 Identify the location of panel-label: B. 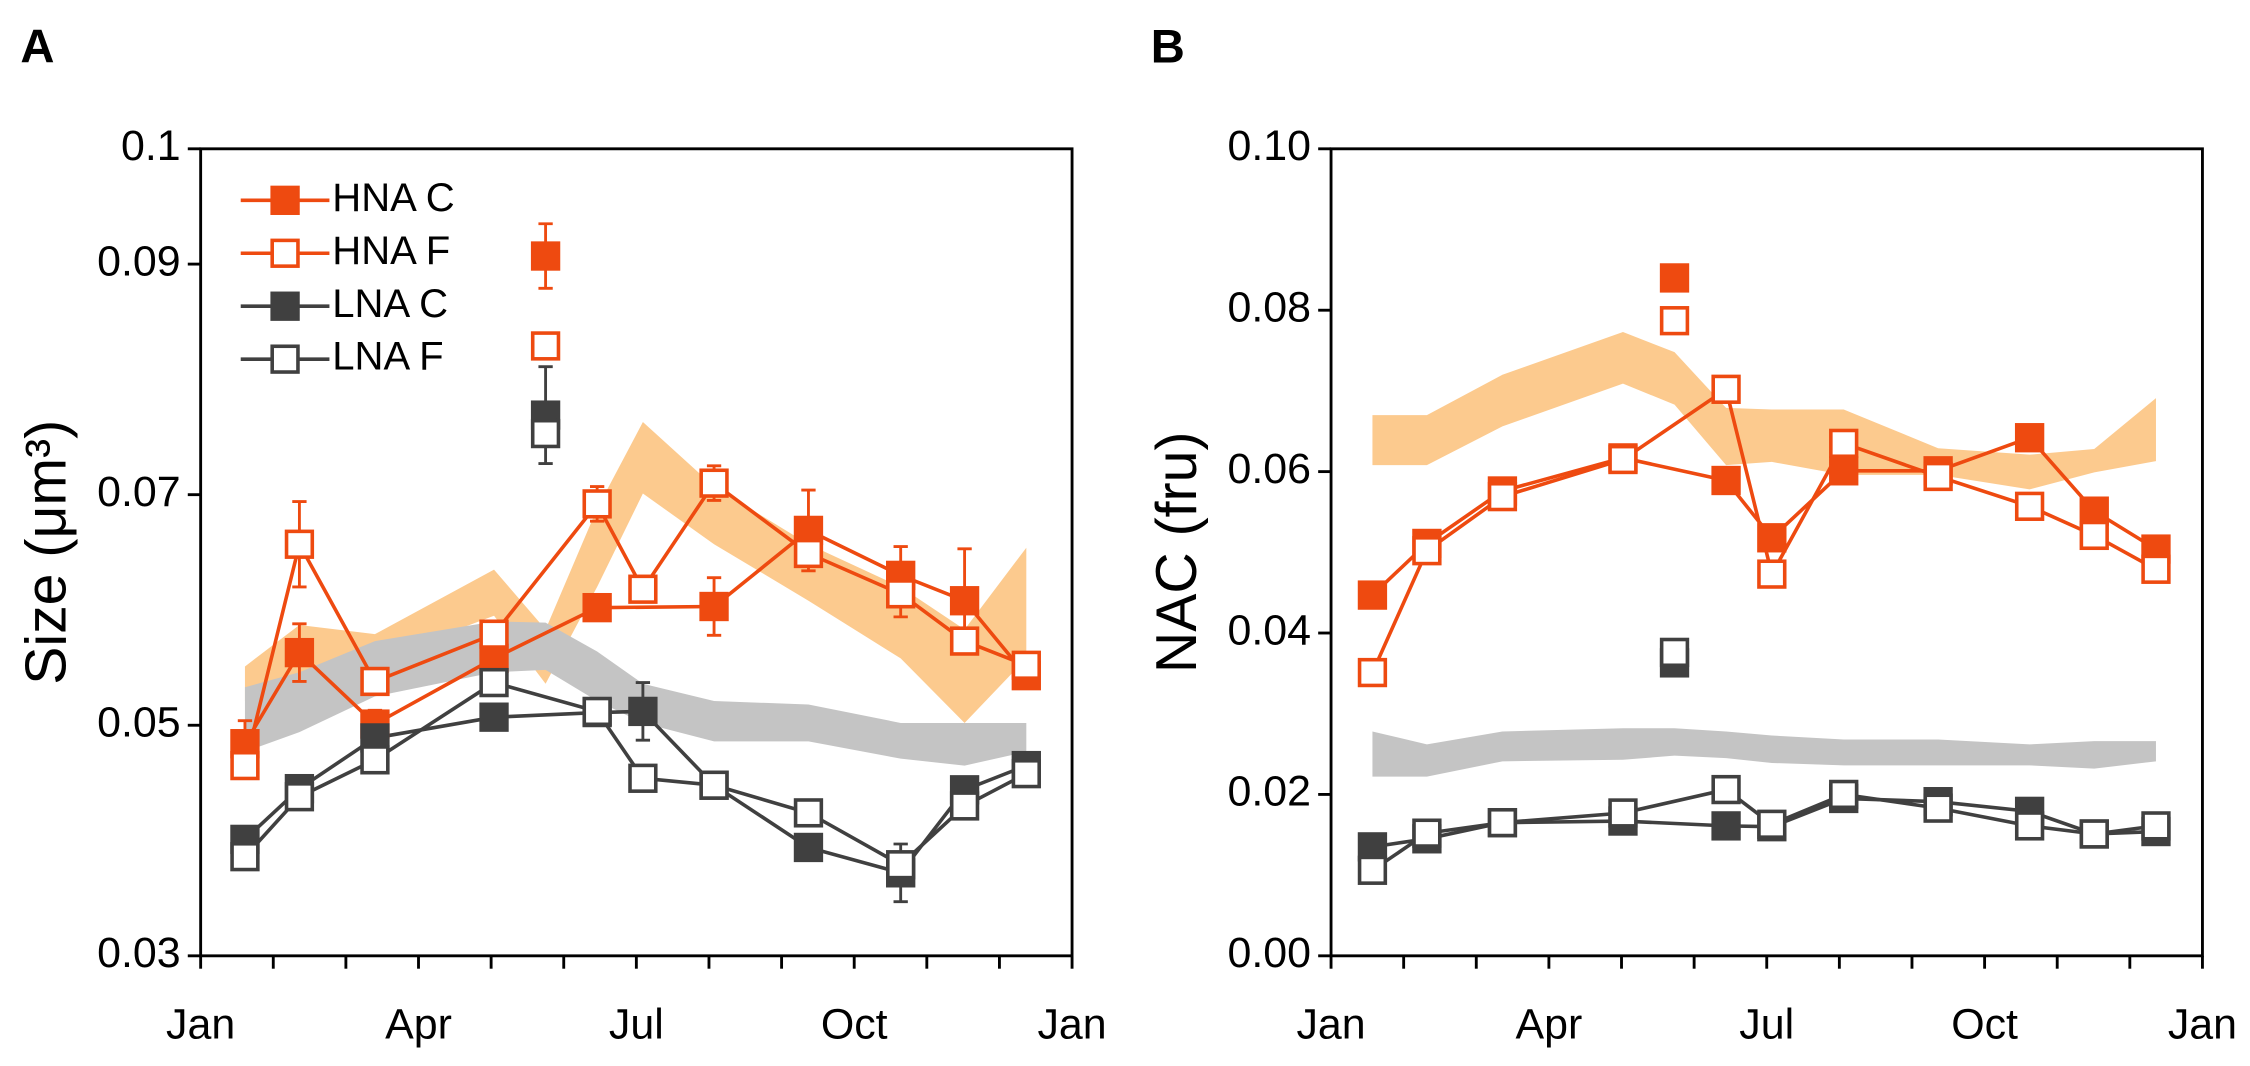
(1168, 47).